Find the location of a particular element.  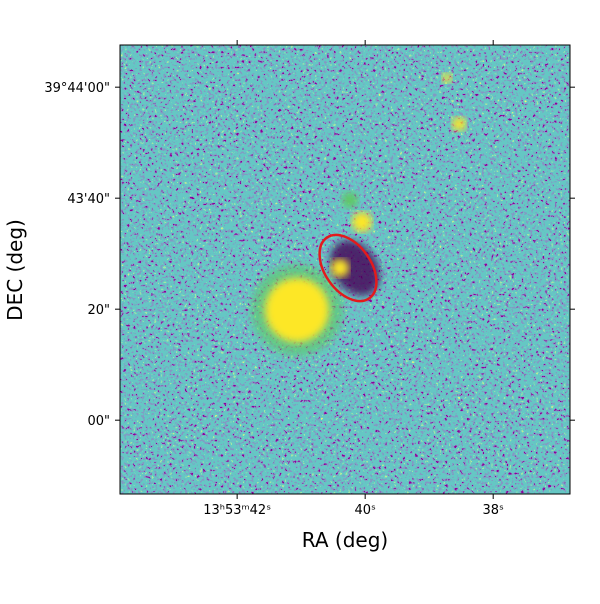

y-tick-label: 20" is located at coordinates (98, 310).